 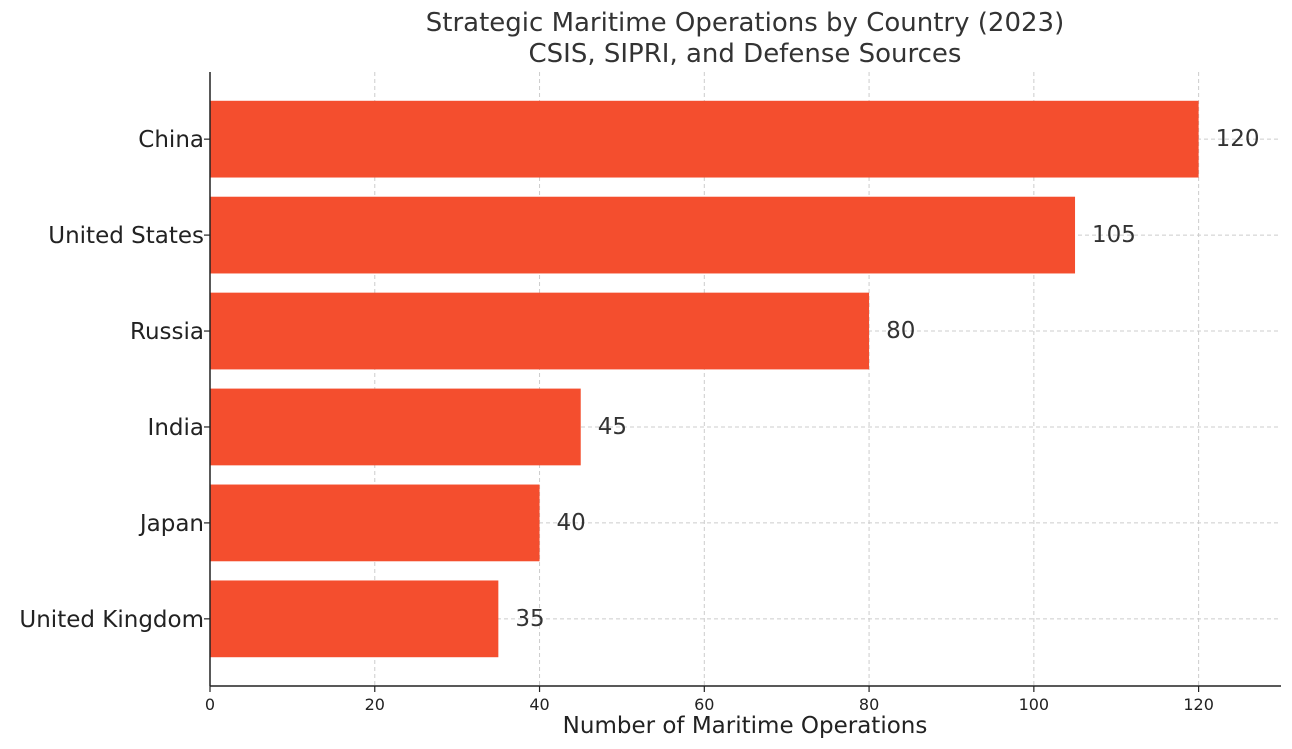 I want to click on bar-value-label: 45, so click(x=612, y=427).